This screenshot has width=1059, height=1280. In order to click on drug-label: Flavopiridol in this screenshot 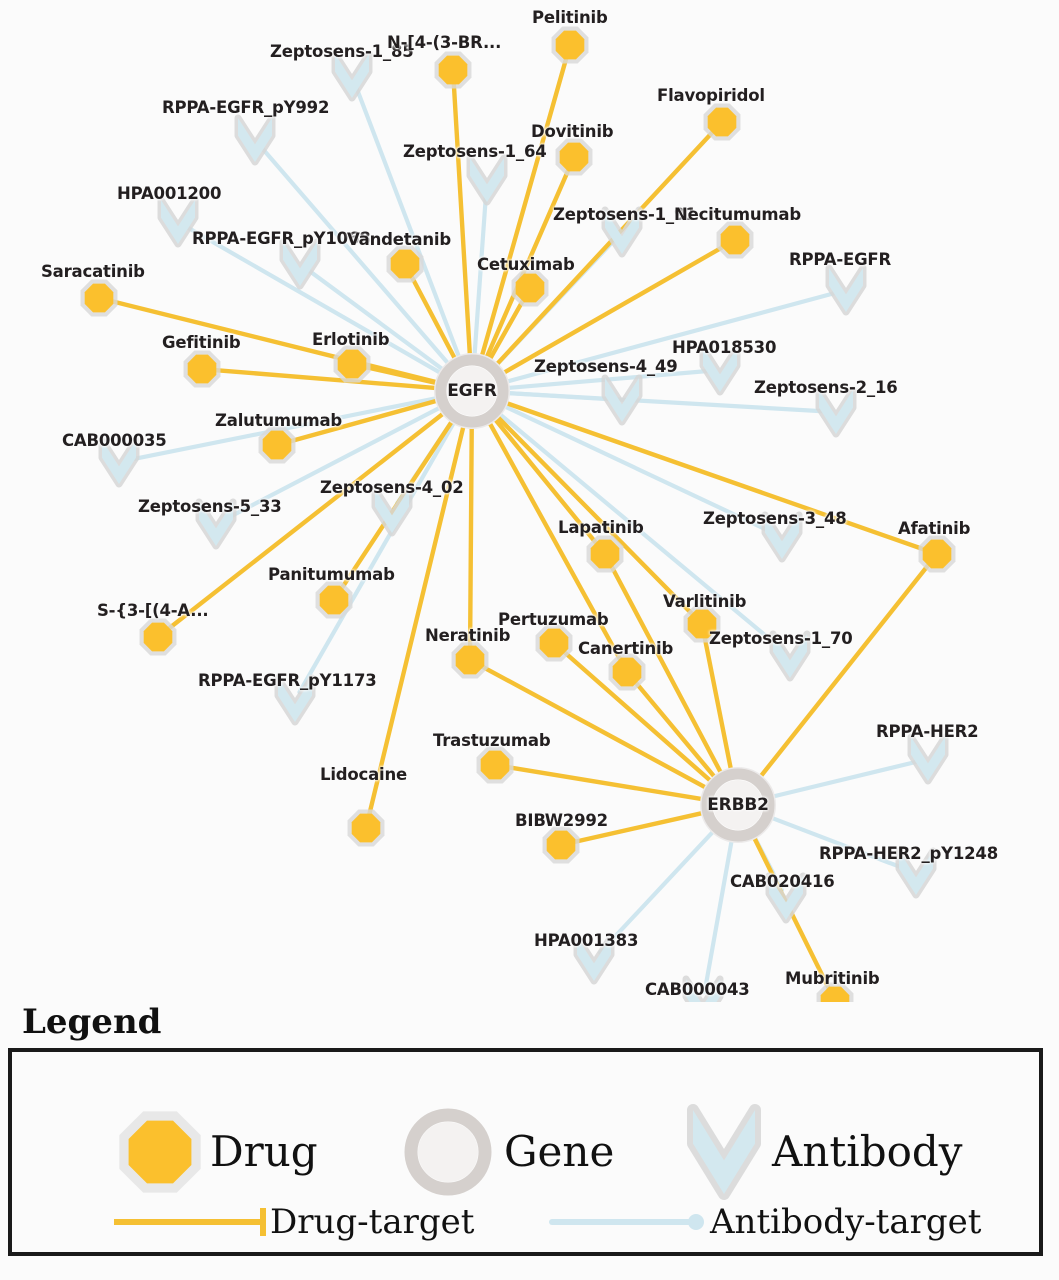, I will do `click(711, 95)`.